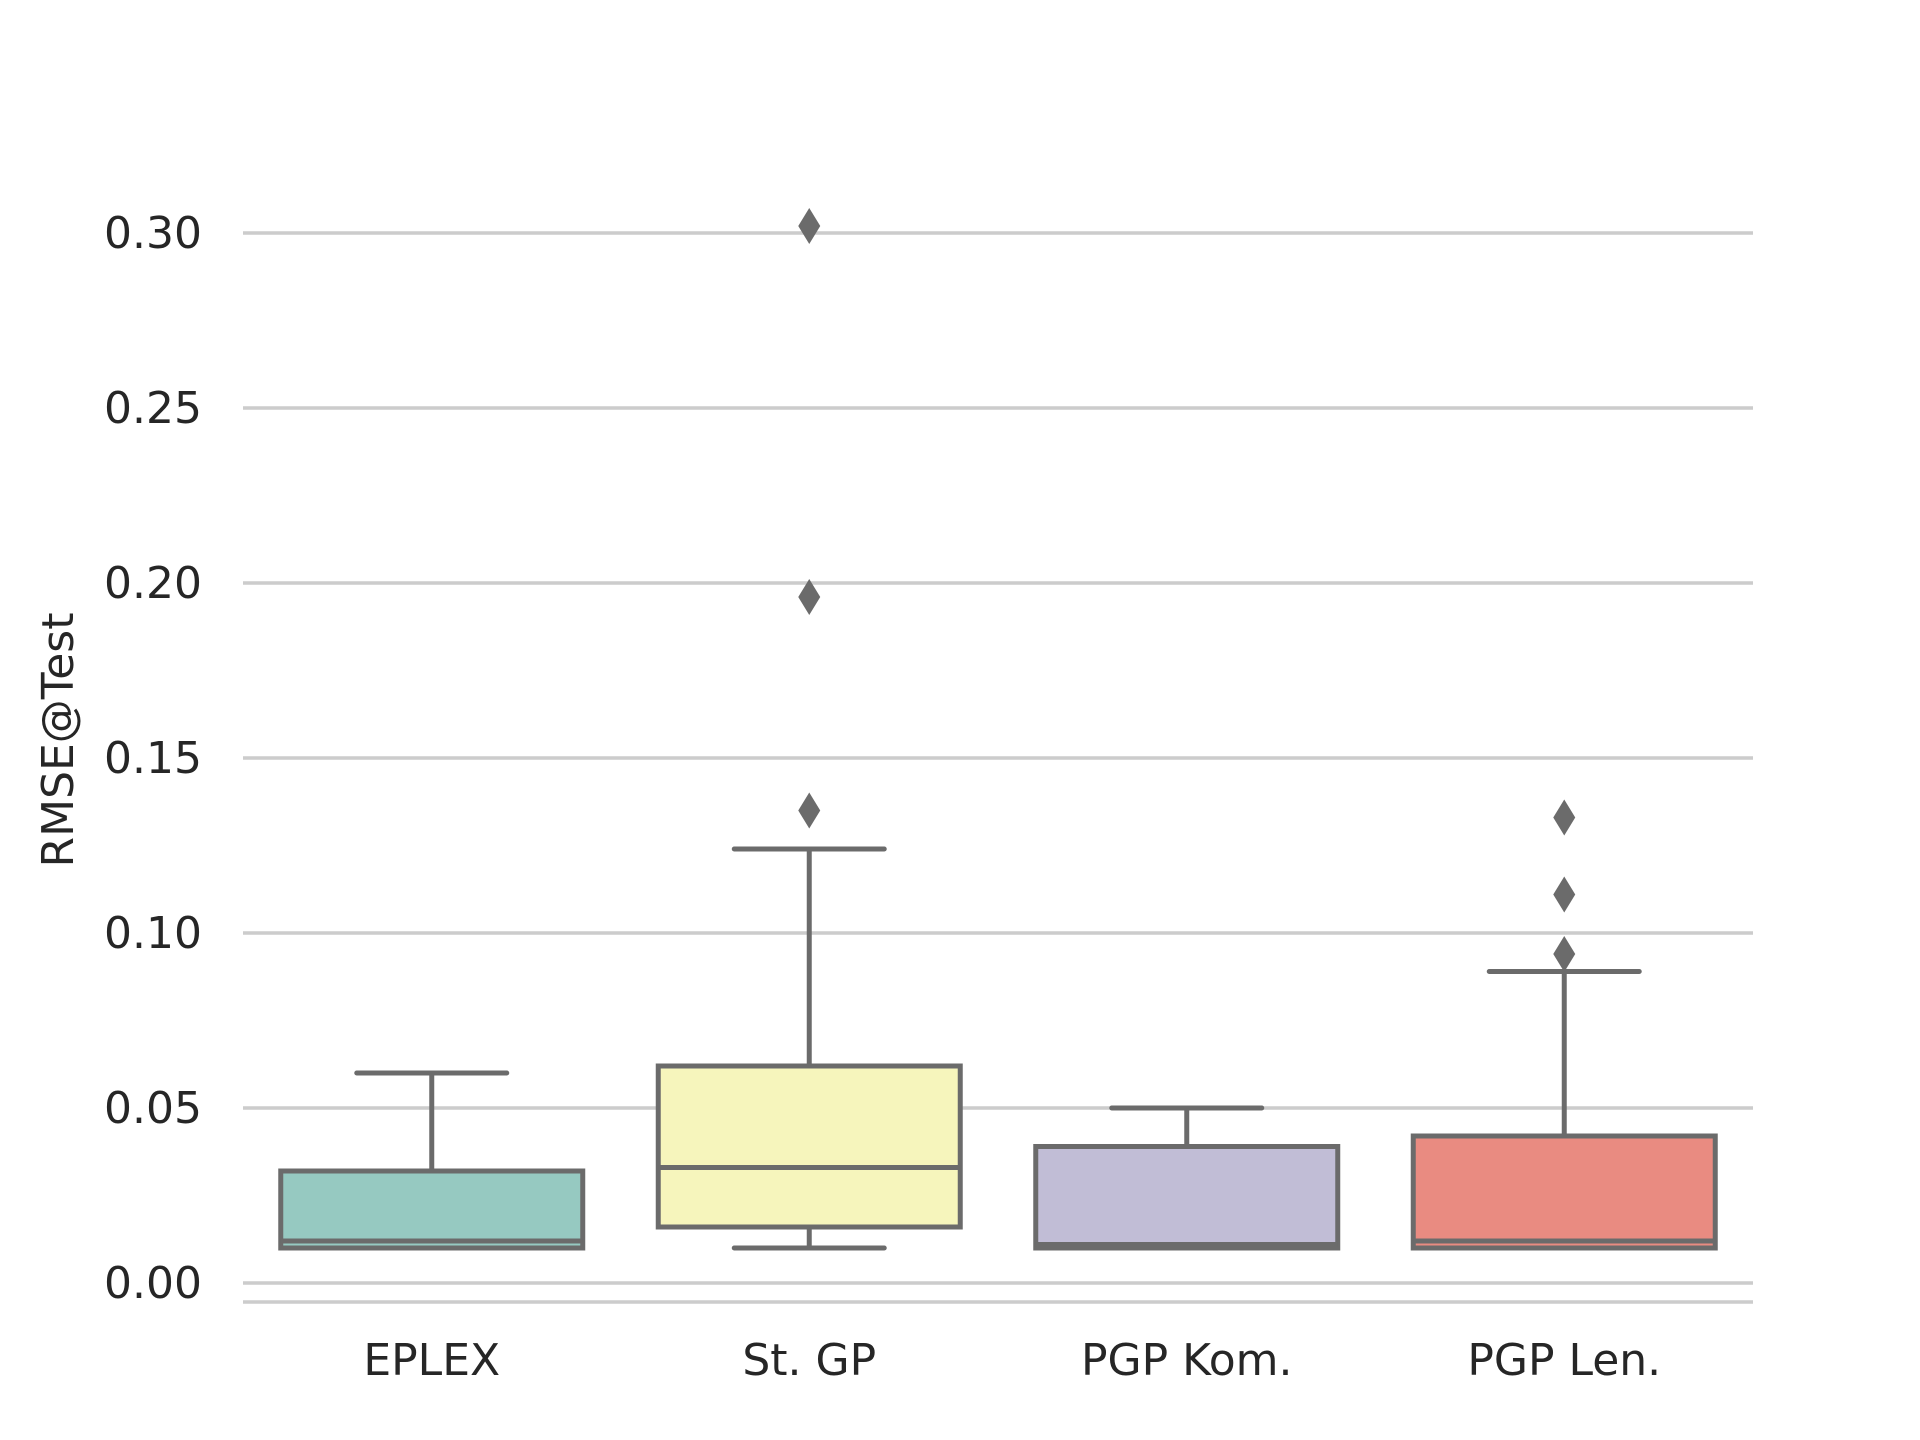 This screenshot has height=1440, width=1920. What do you see at coordinates (58, 740) in the screenshot?
I see `y-axis-label: RMSE@Test` at bounding box center [58, 740].